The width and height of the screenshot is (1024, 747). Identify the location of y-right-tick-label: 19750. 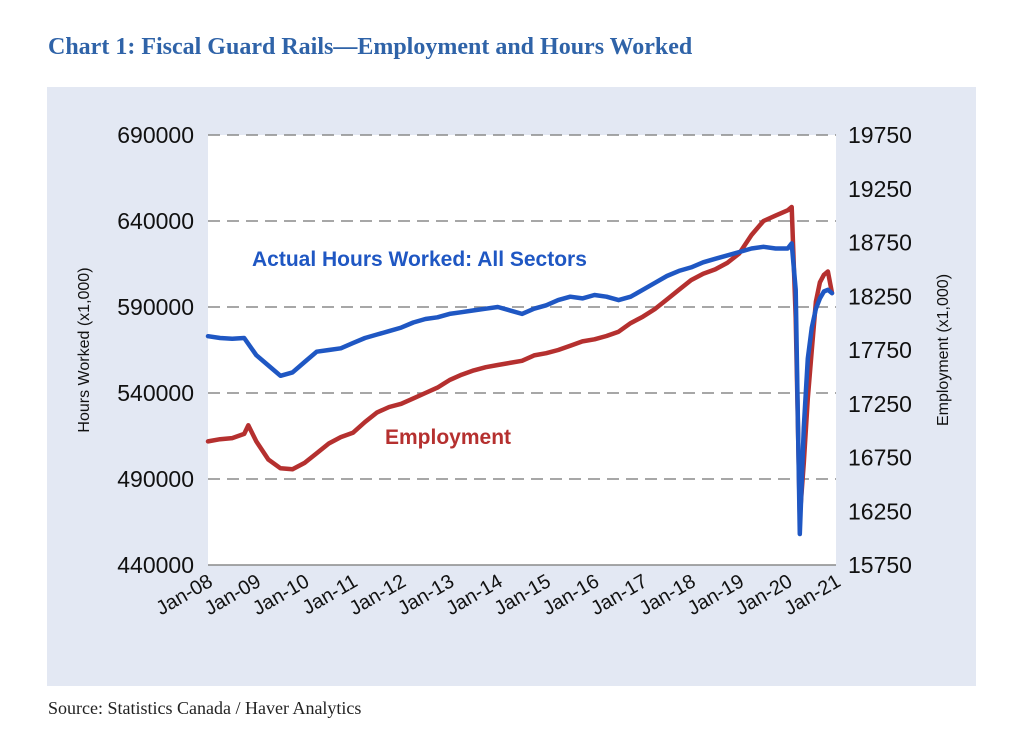
(880, 135).